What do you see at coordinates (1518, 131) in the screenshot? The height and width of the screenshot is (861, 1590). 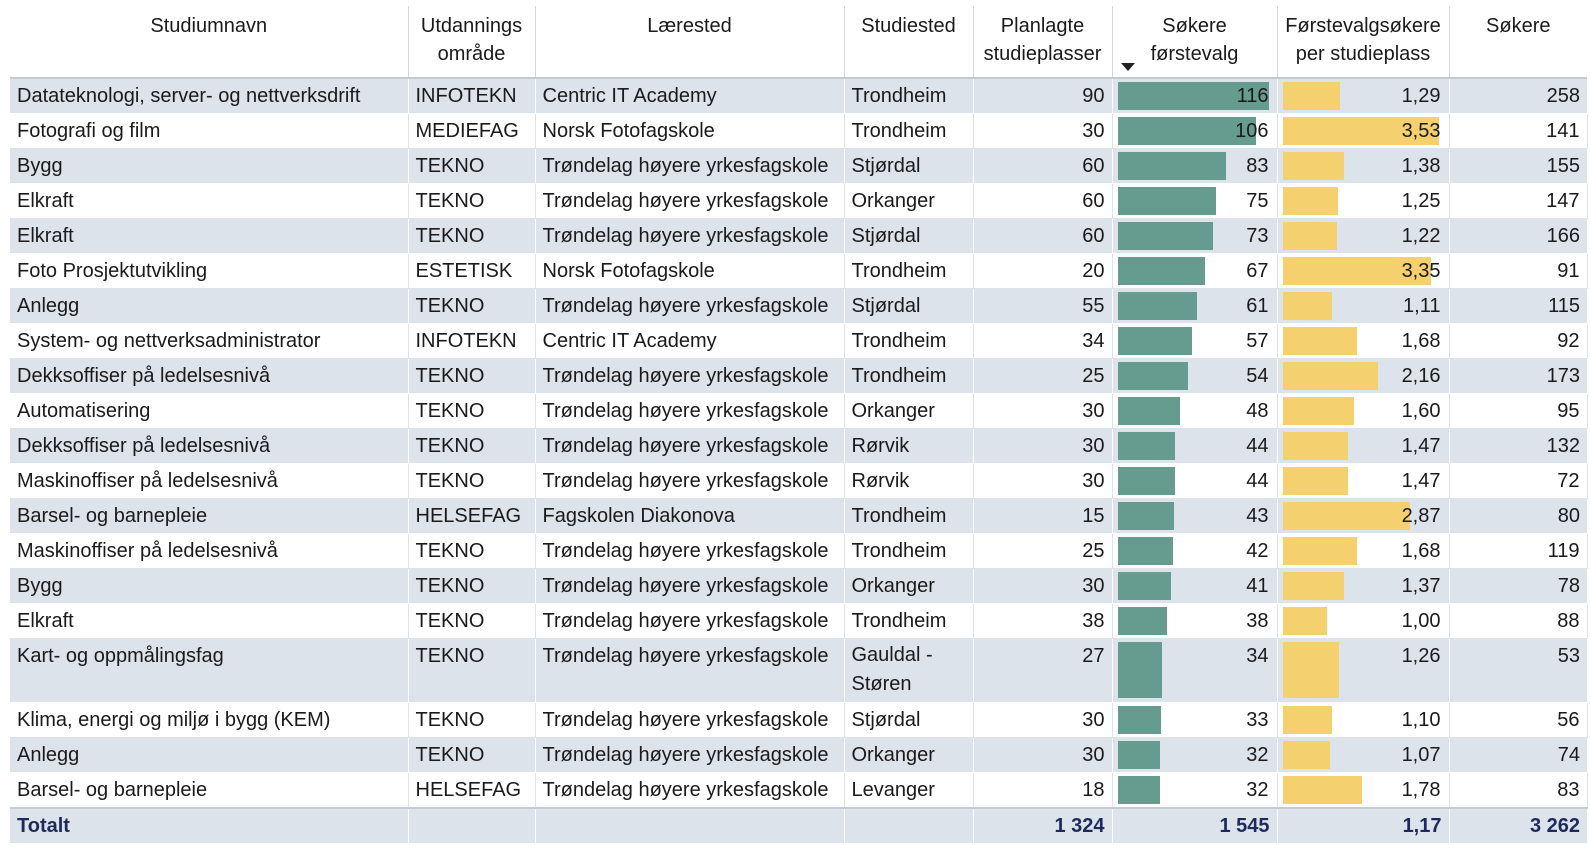 I see `cell-applicants: 141` at bounding box center [1518, 131].